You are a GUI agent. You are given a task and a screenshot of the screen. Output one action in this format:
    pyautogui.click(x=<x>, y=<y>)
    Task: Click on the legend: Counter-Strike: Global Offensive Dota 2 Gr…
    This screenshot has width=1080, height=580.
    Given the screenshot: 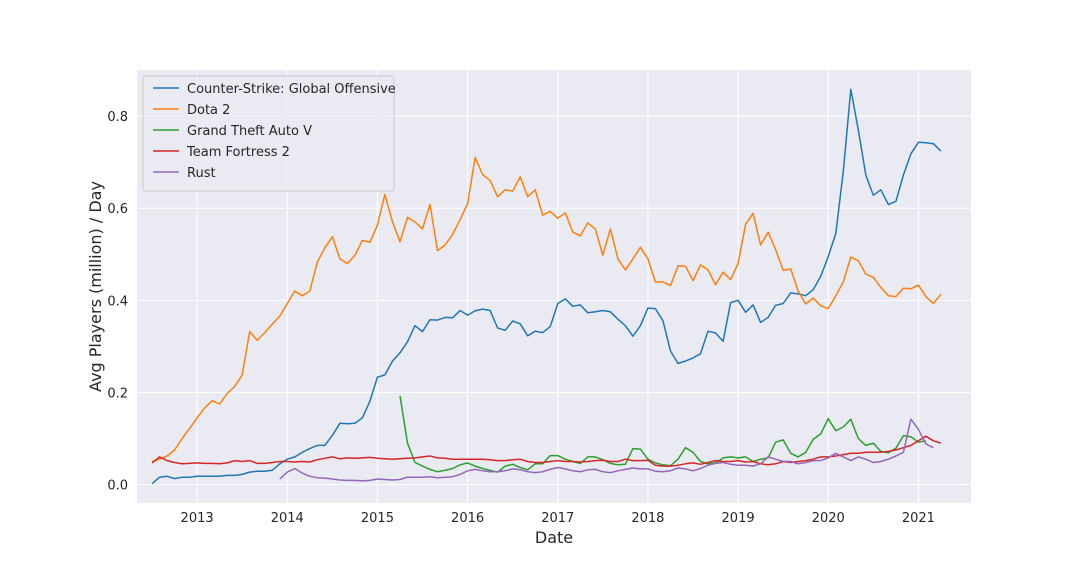 What is the action you would take?
    pyautogui.click(x=269, y=133)
    